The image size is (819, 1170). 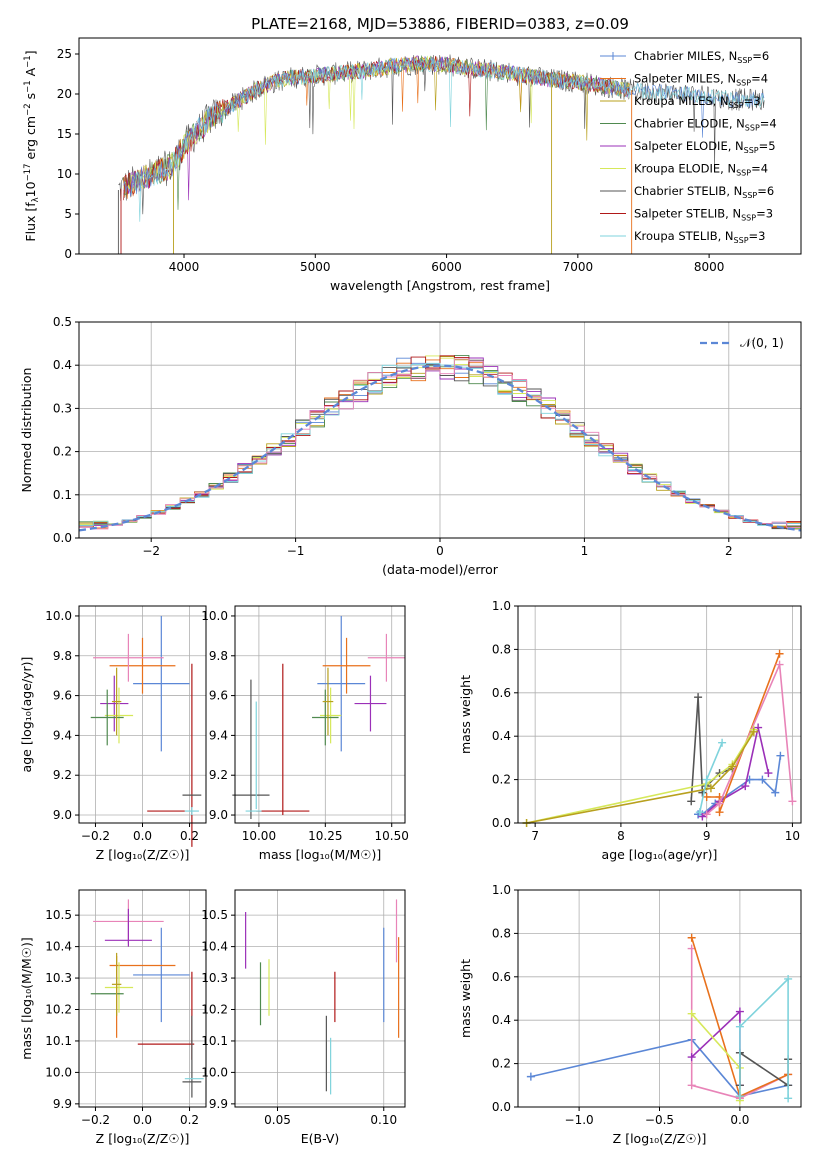 What do you see at coordinates (218, 775) in the screenshot?
I see `y-tick-label: 9.2` at bounding box center [218, 775].